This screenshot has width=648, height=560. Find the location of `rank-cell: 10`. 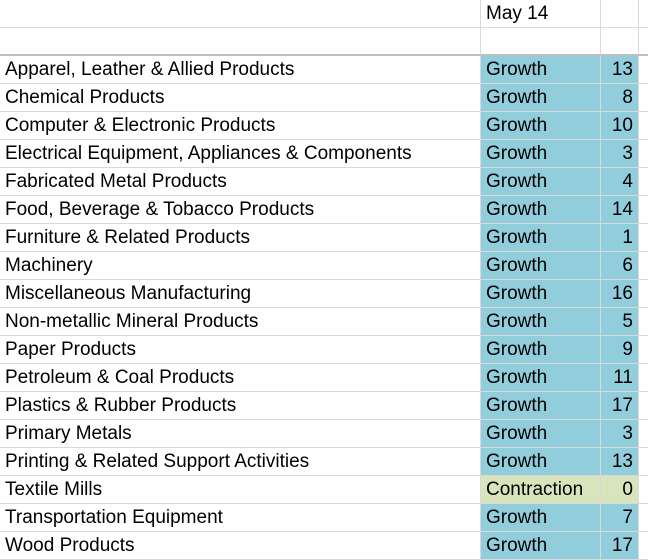

rank-cell: 10 is located at coordinates (620, 126).